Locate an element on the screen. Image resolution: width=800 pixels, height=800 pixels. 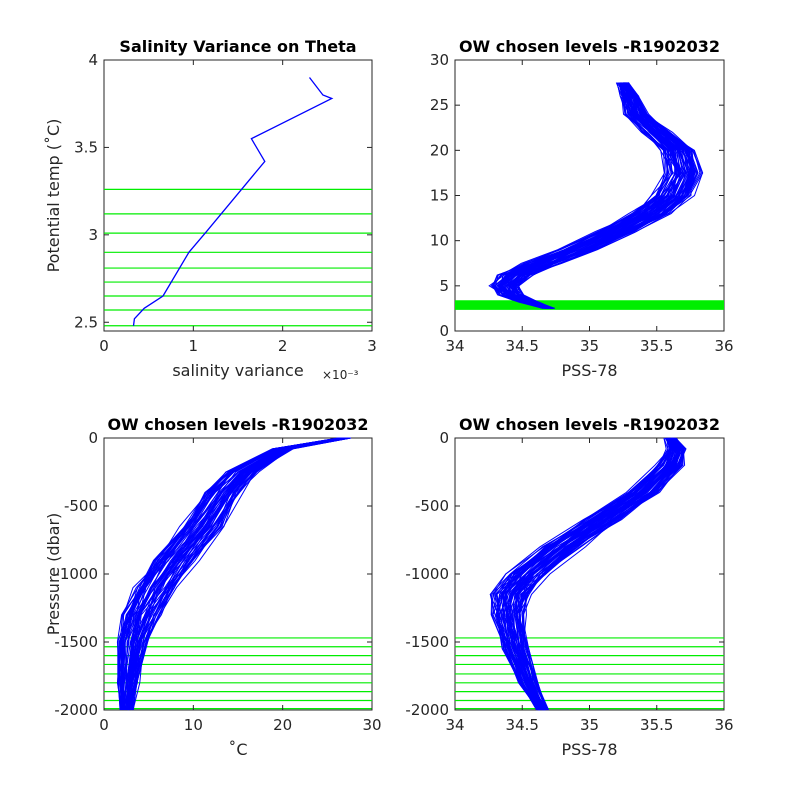
y-tick-label: 3 is located at coordinates (93, 235).